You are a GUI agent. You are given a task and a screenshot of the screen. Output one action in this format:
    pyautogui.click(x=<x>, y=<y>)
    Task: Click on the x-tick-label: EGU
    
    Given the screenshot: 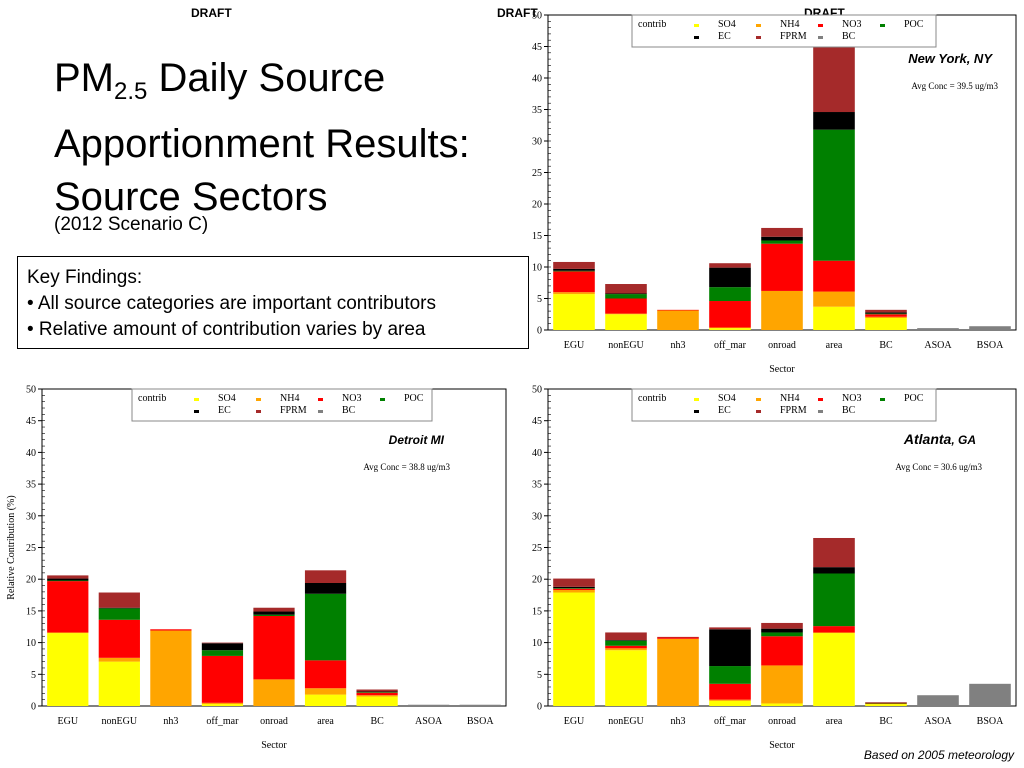 What is the action you would take?
    pyautogui.click(x=67, y=721)
    